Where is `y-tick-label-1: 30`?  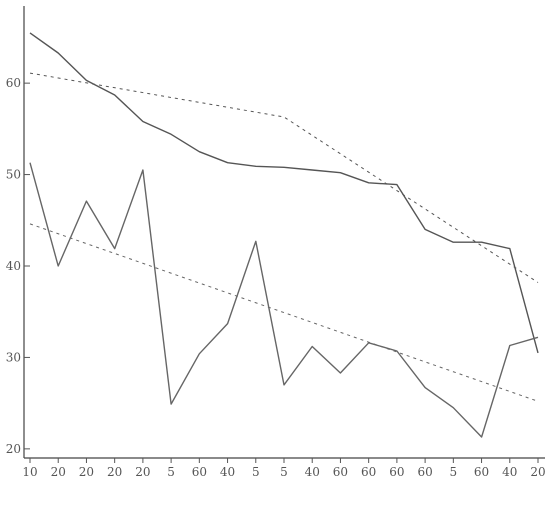
y-tick-label-1: 30 is located at coordinates (13, 357).